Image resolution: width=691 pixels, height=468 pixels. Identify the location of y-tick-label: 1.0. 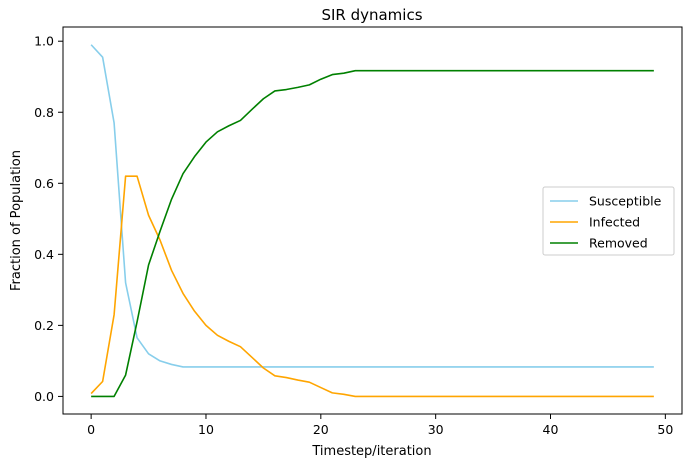
(44, 41).